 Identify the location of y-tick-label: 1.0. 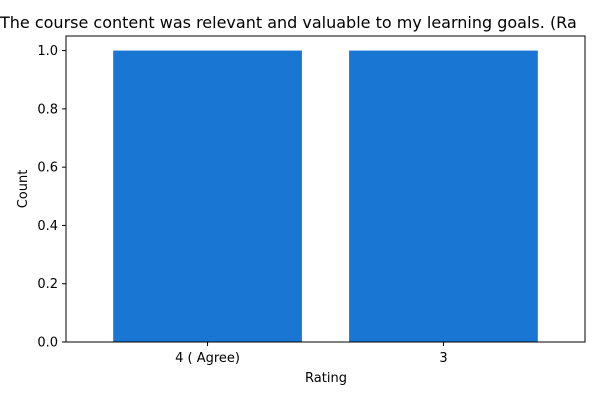
(47, 51).